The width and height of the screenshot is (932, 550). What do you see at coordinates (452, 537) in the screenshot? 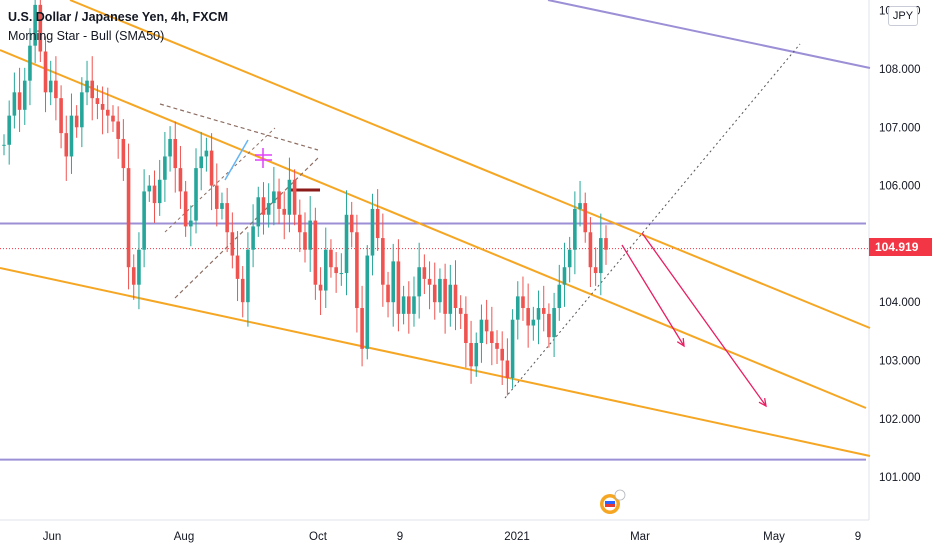
I see `time-axis-ticks: Jun Aug Oct 9 2021 Mar May 9` at bounding box center [452, 537].